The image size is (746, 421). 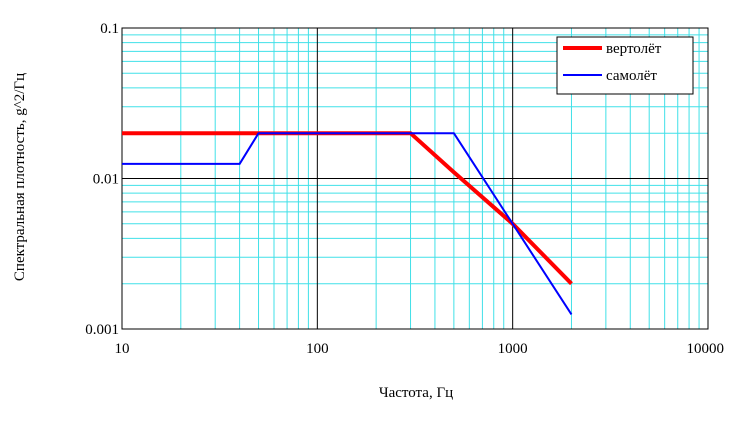 What do you see at coordinates (634, 49) in the screenshot?
I see `legend-label: вертолёт` at bounding box center [634, 49].